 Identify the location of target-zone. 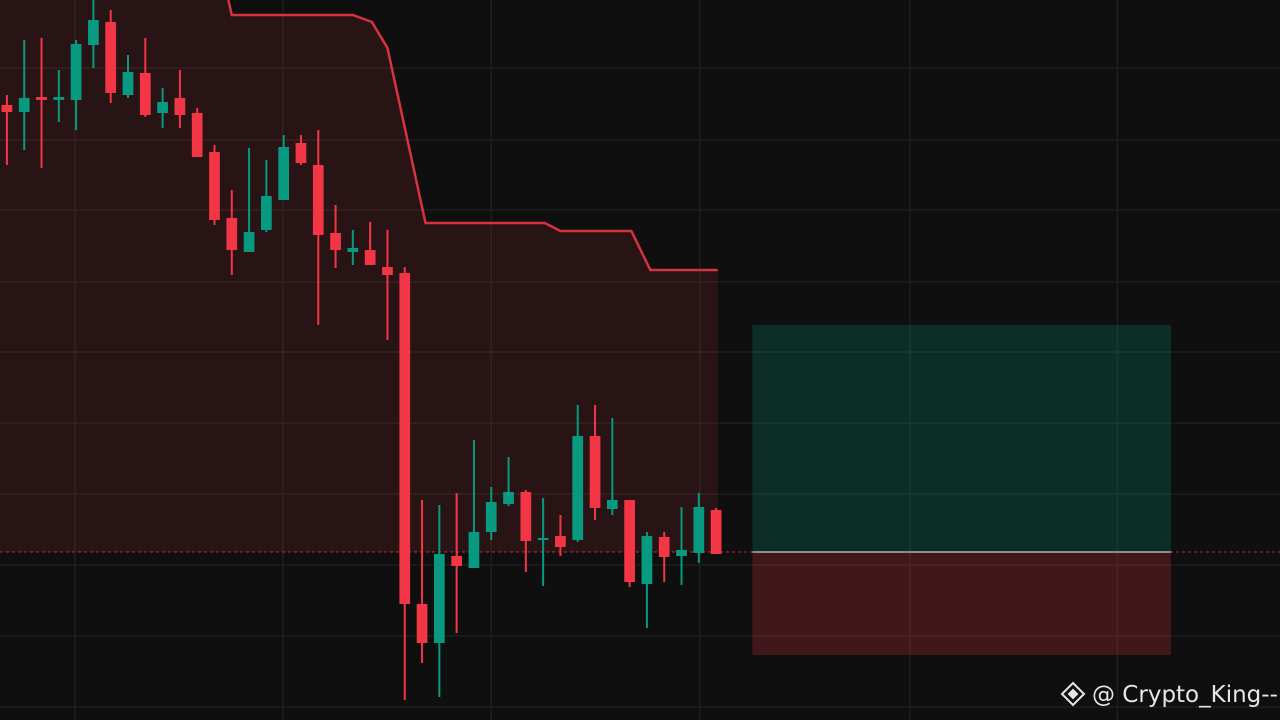
(962, 438).